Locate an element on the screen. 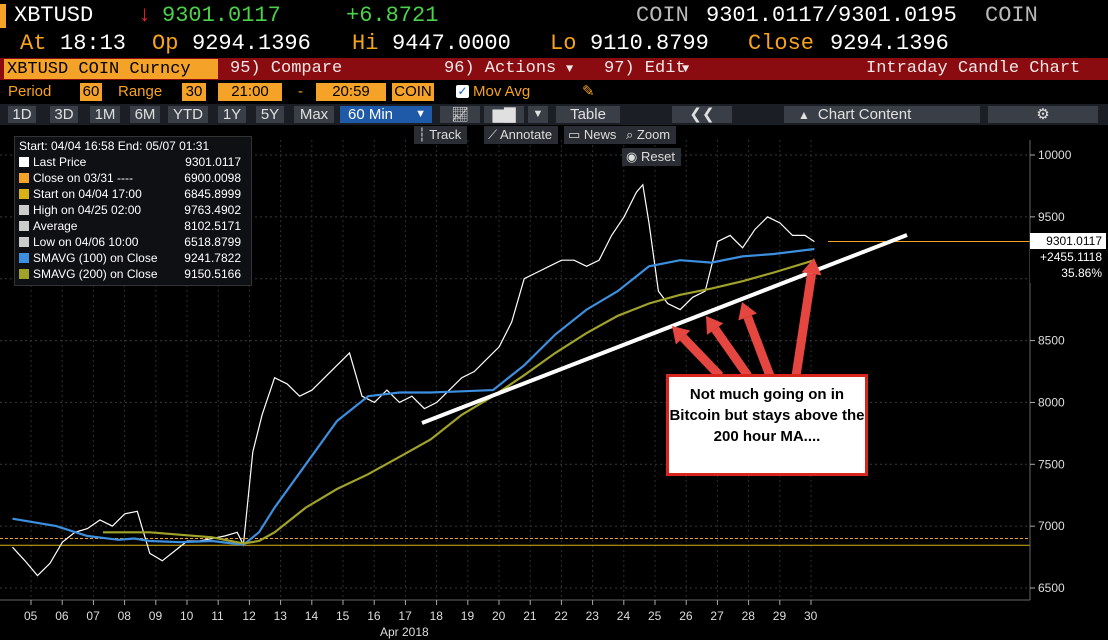 Image resolution: width=1108 pixels, height=640 pixels. legend-row: Start on 04/04 17:00 6845.8999 is located at coordinates (134, 194).